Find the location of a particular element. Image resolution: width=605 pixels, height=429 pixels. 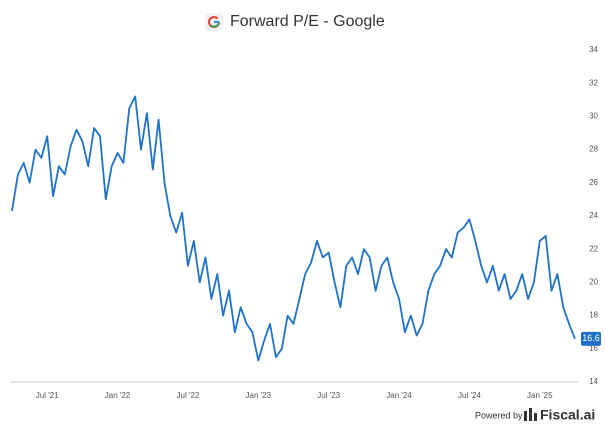

x-tick-label: Jan '22 is located at coordinates (118, 395).